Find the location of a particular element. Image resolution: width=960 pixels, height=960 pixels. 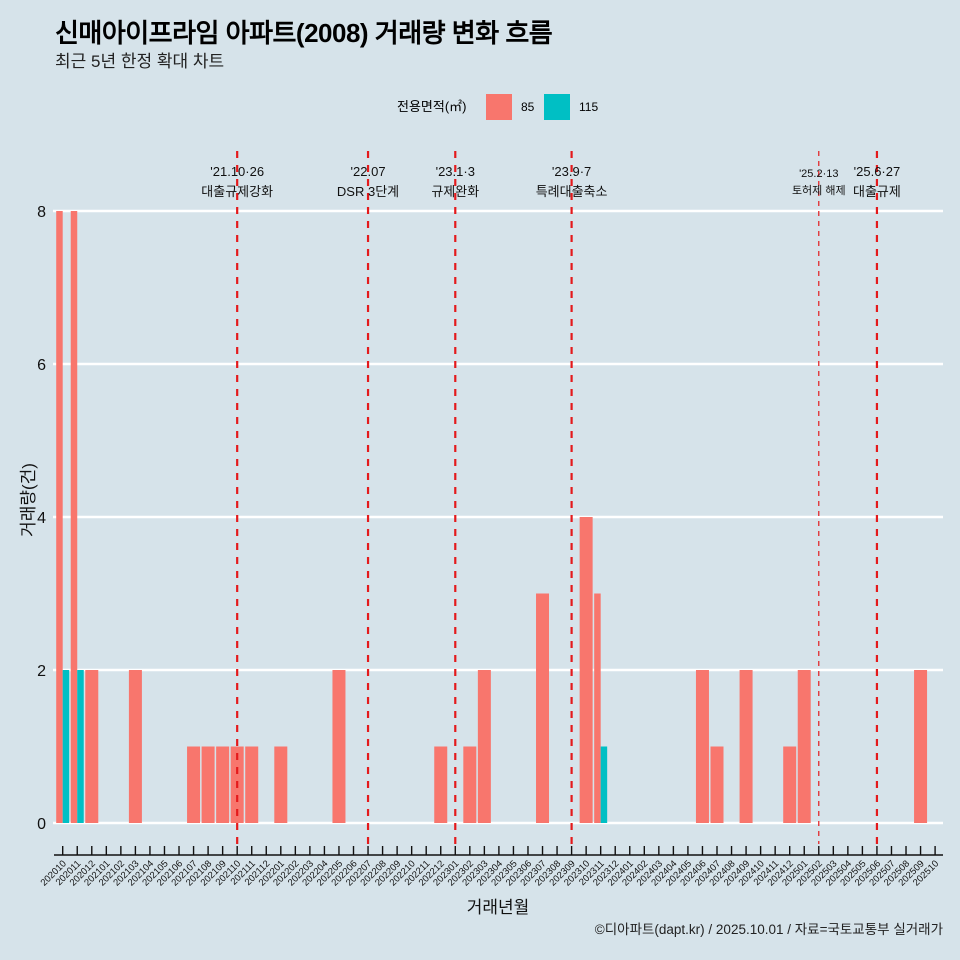

event-name-label: 대출규제 is located at coordinates (877, 191).